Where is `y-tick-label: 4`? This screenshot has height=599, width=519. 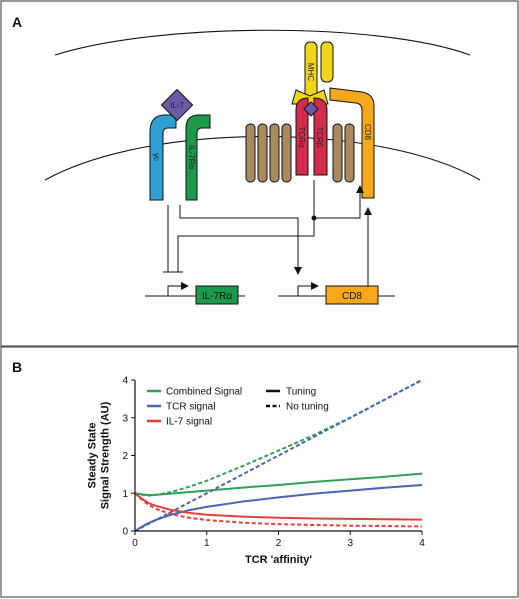 y-tick-label: 4 is located at coordinates (125, 381).